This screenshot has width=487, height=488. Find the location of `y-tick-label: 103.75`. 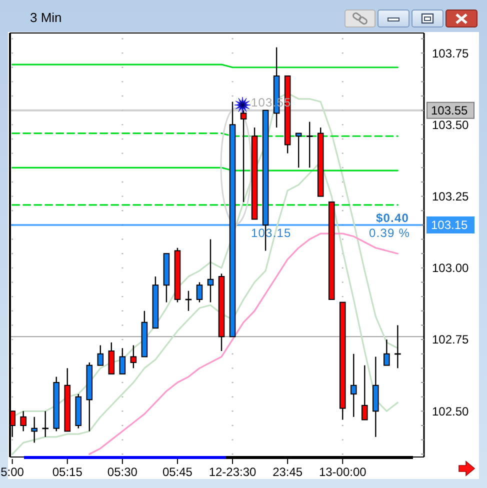

y-tick-label: 103.75 is located at coordinates (451, 53).